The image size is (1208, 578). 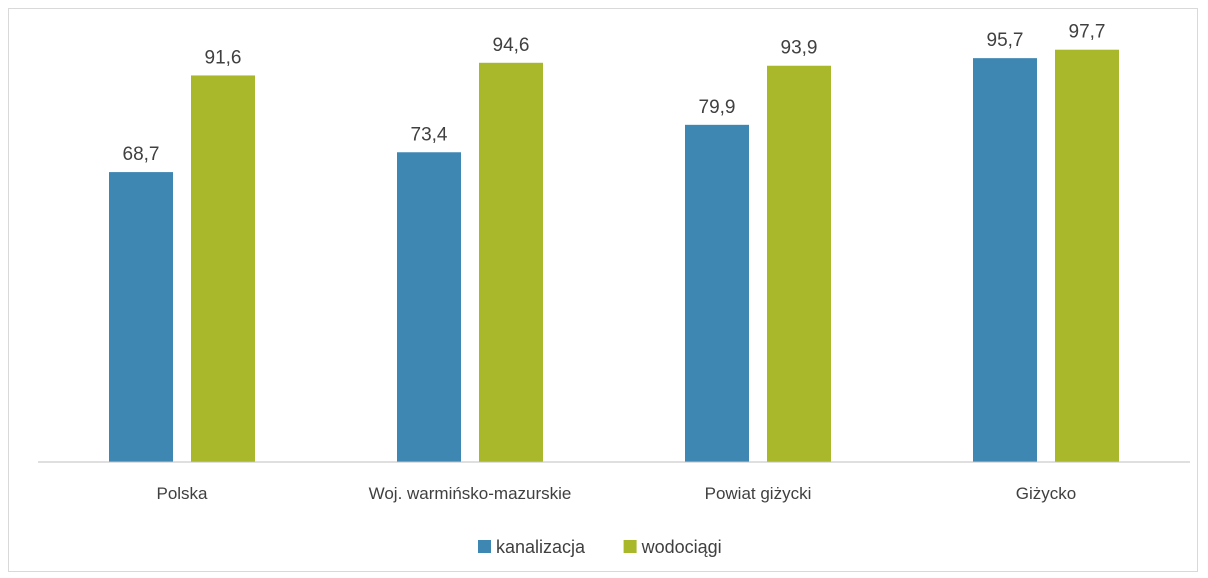 I want to click on data-label: 97,7, so click(x=1087, y=32).